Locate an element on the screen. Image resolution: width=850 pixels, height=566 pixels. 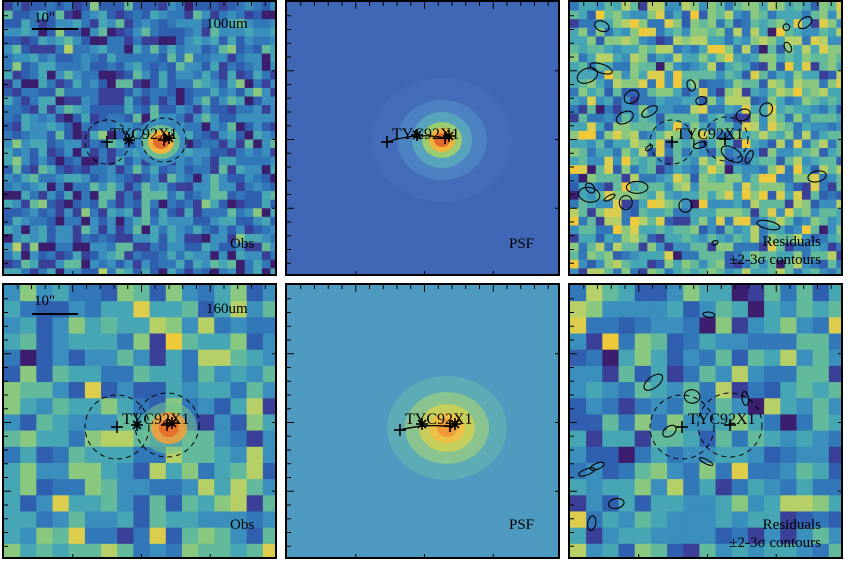
source-emission is located at coordinates (161, 142).